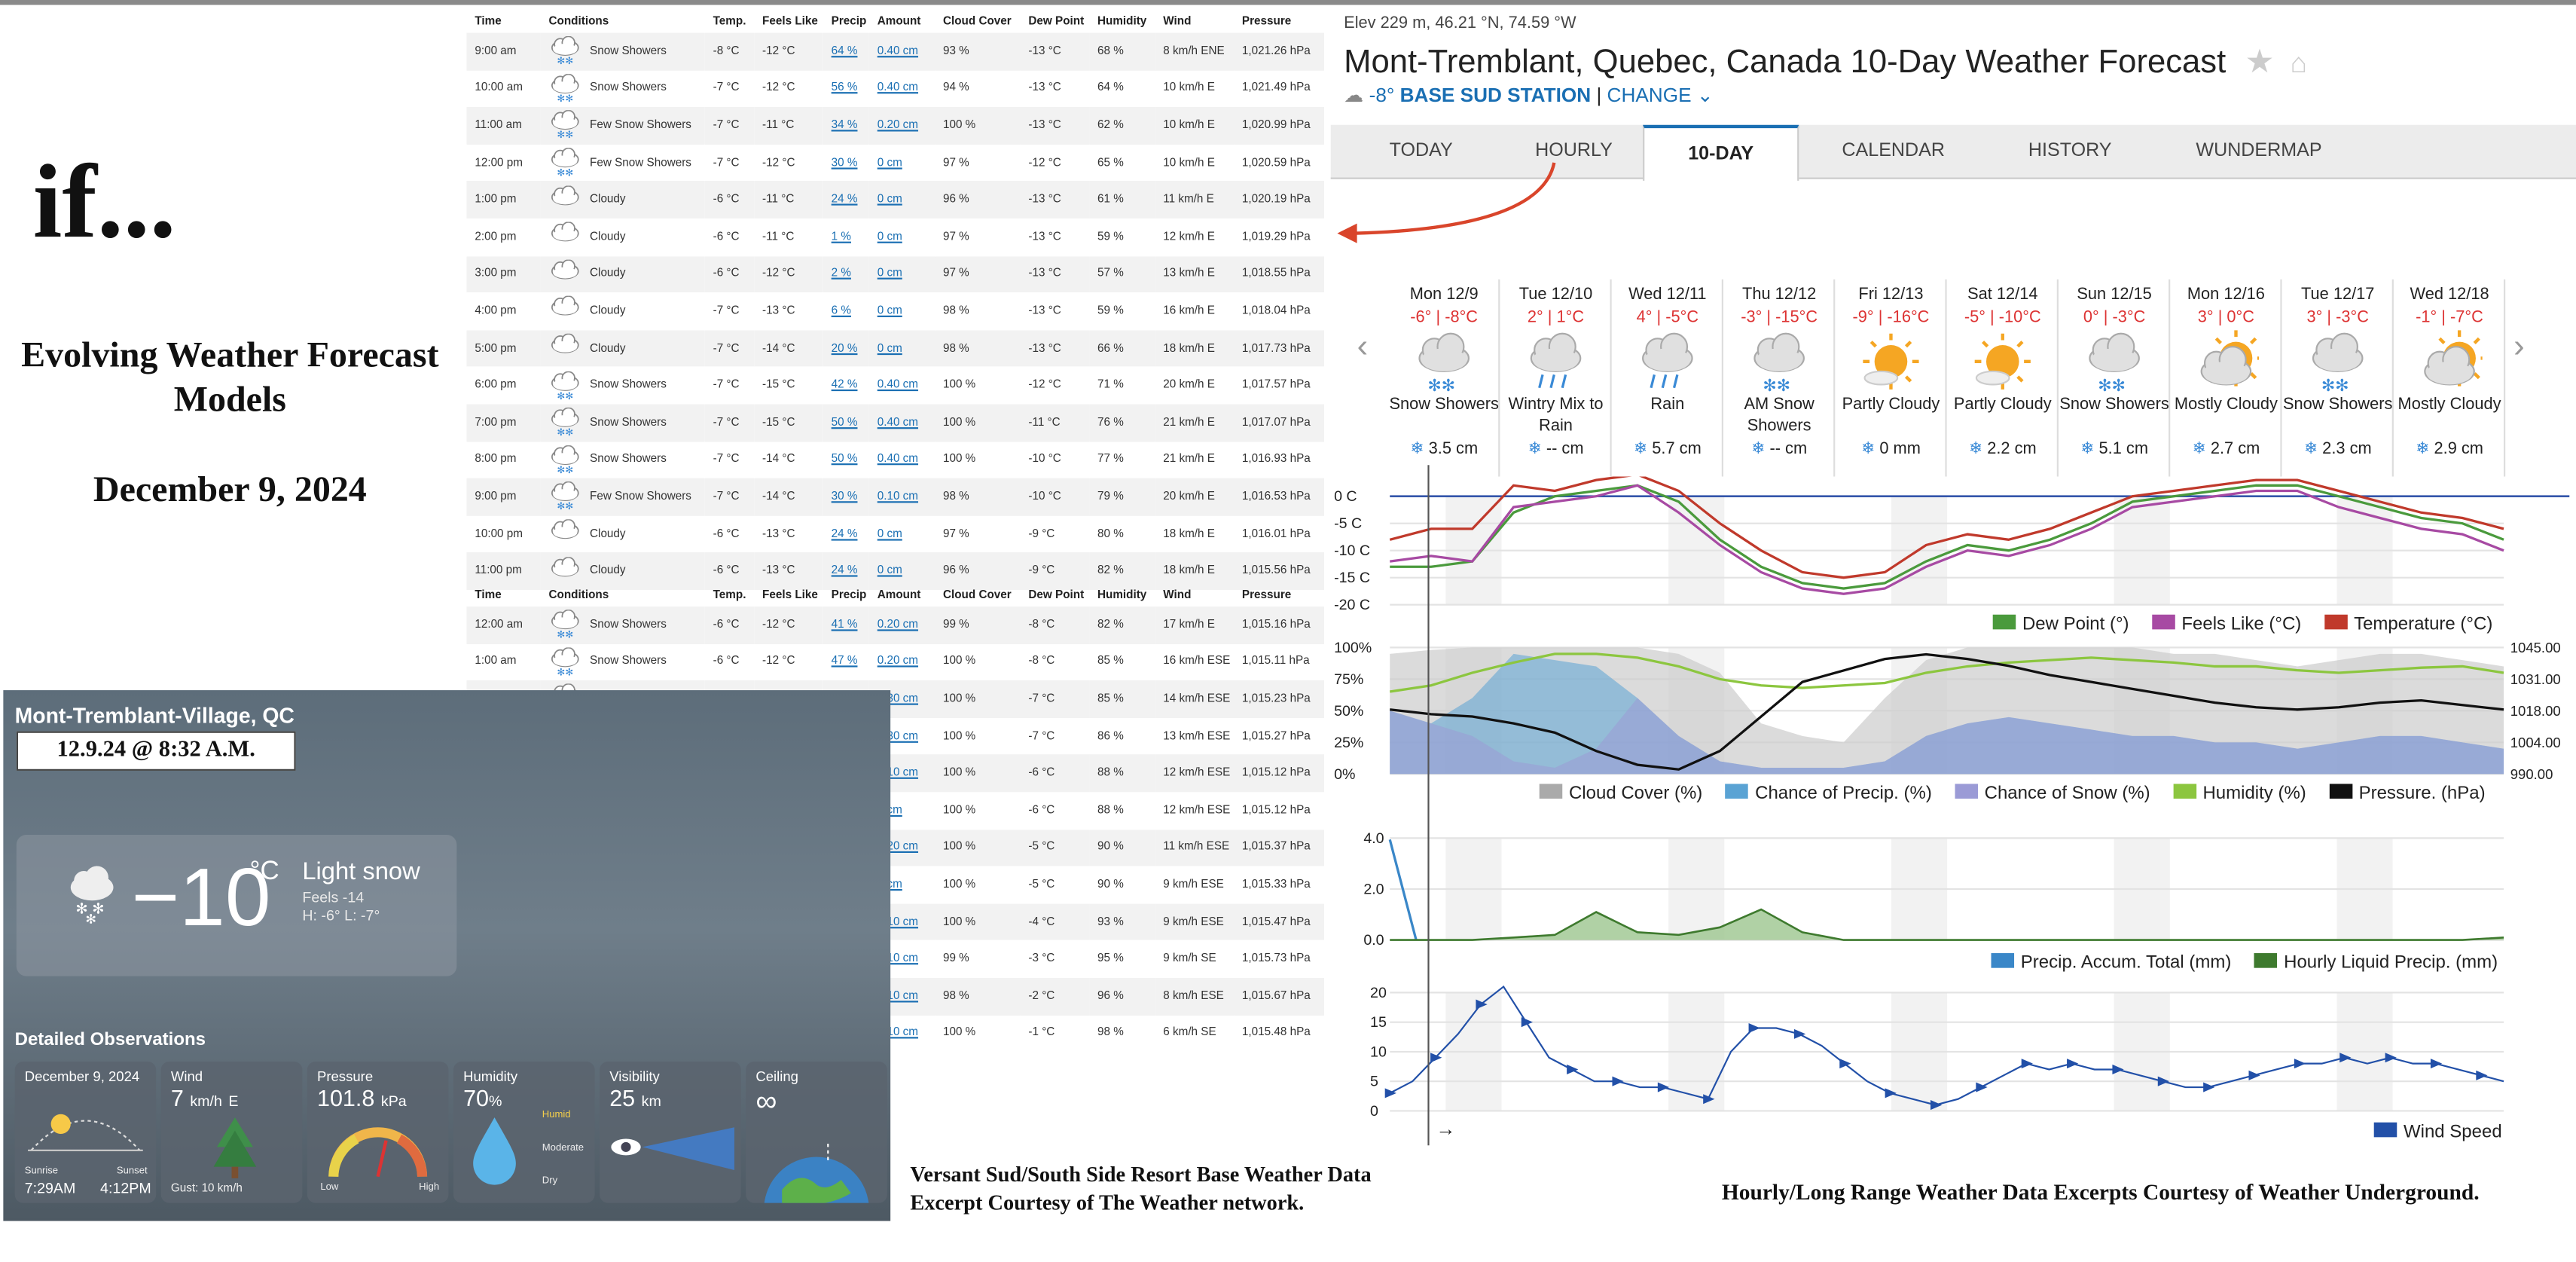 The image size is (2576, 1262). I want to click on tab-calendar: CALENDAR, so click(1894, 151).